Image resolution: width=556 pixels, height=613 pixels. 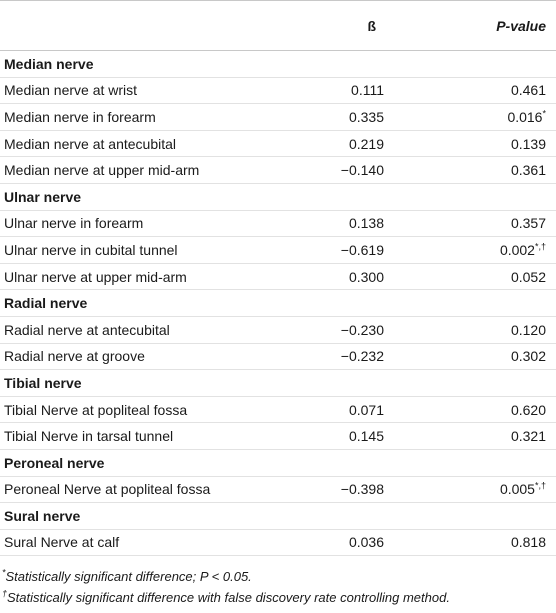 What do you see at coordinates (145, 330) in the screenshot?
I see `row-label: Radial nerve at antecubital` at bounding box center [145, 330].